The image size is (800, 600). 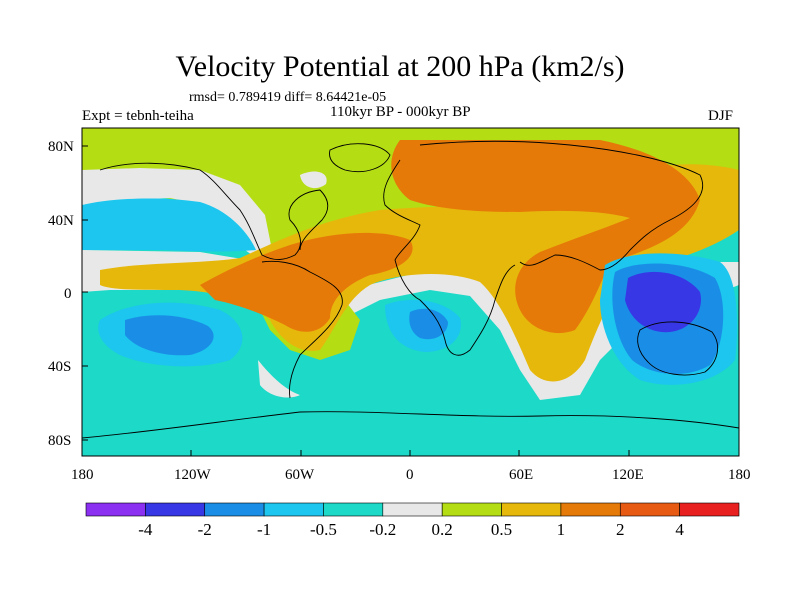 What do you see at coordinates (60, 367) in the screenshot?
I see `y-tick-label-40s: 40S` at bounding box center [60, 367].